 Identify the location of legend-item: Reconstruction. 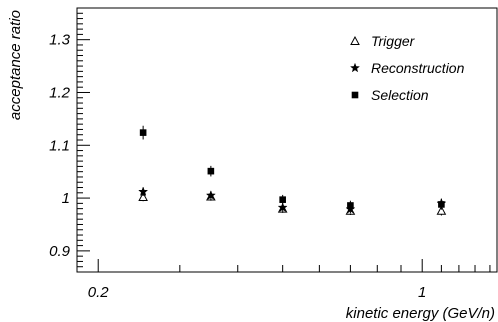
(407, 68).